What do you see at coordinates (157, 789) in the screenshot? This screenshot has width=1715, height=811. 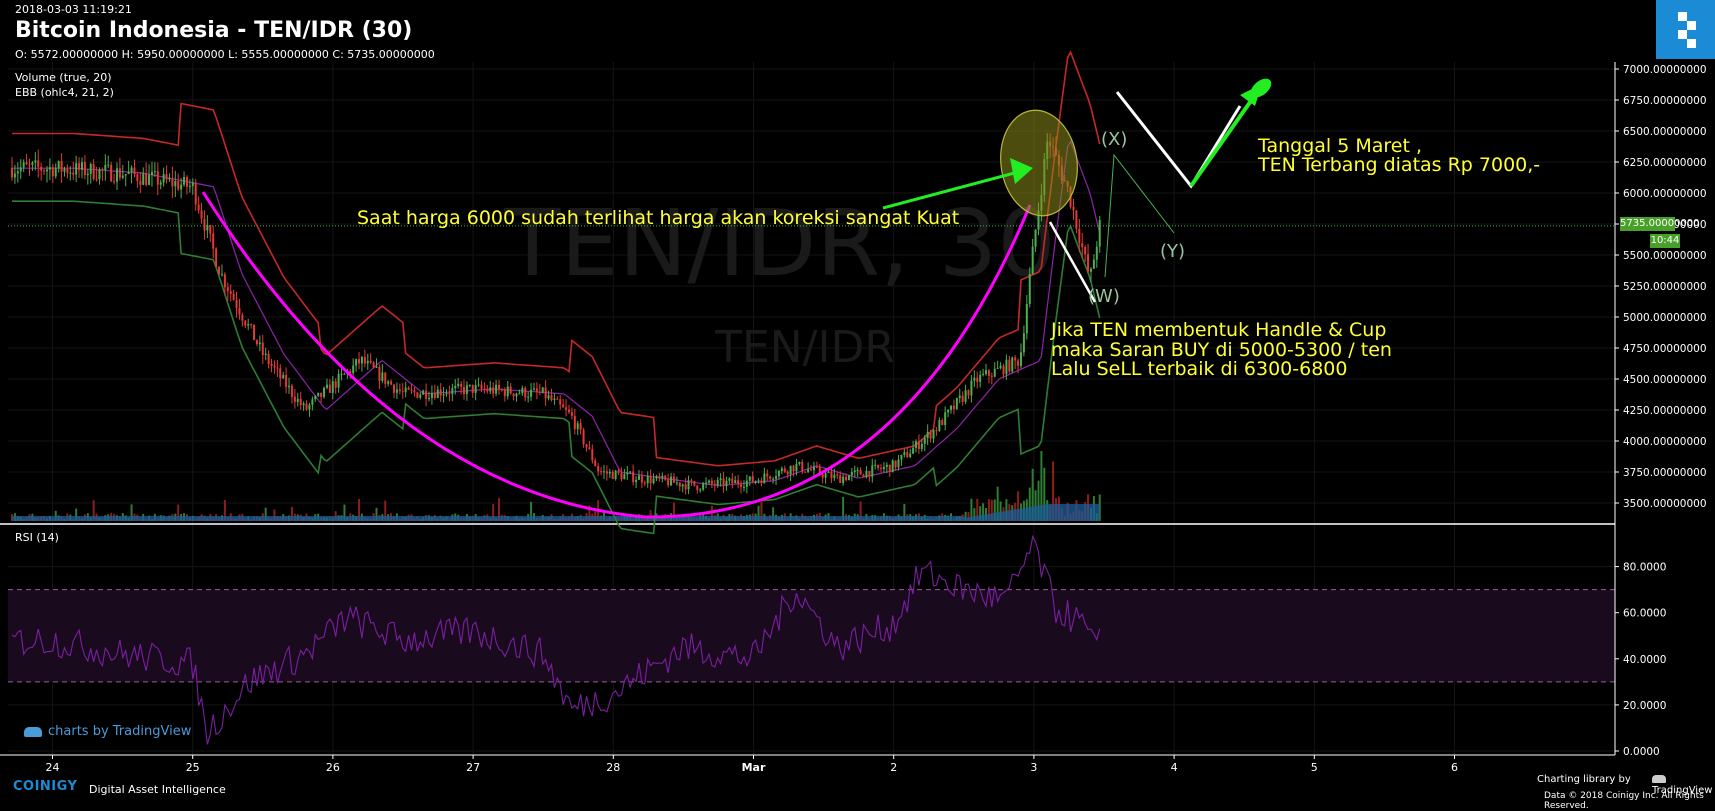 I see `coinigy-tagline: Digital Asset Intelligence` at bounding box center [157, 789].